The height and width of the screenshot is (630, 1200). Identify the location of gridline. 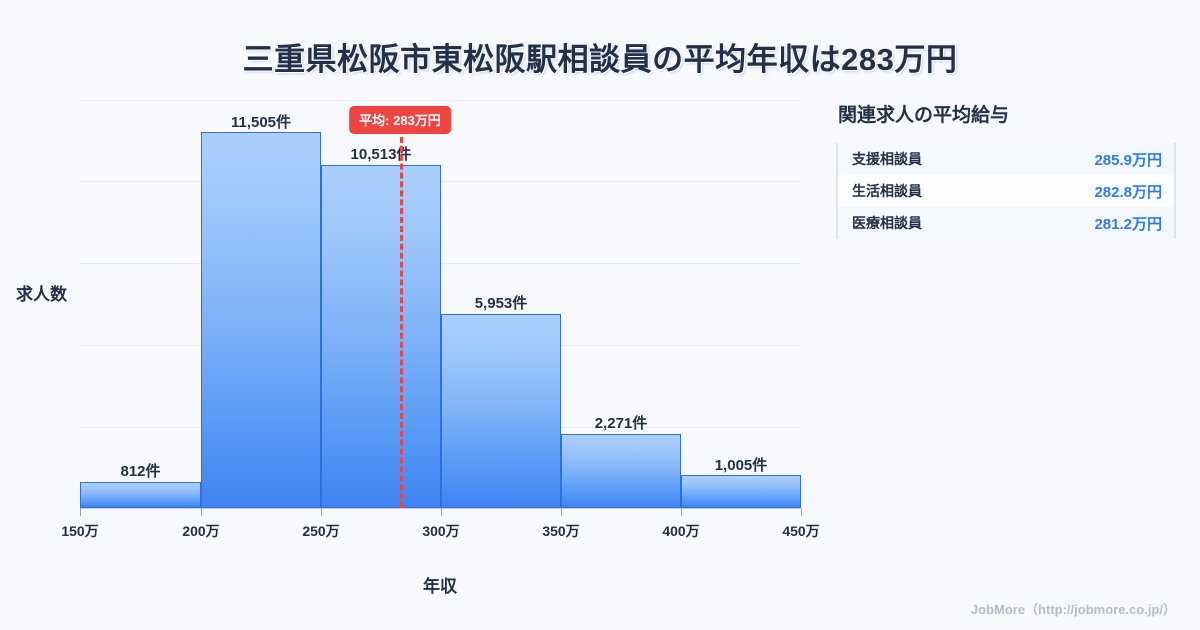
(440, 100).